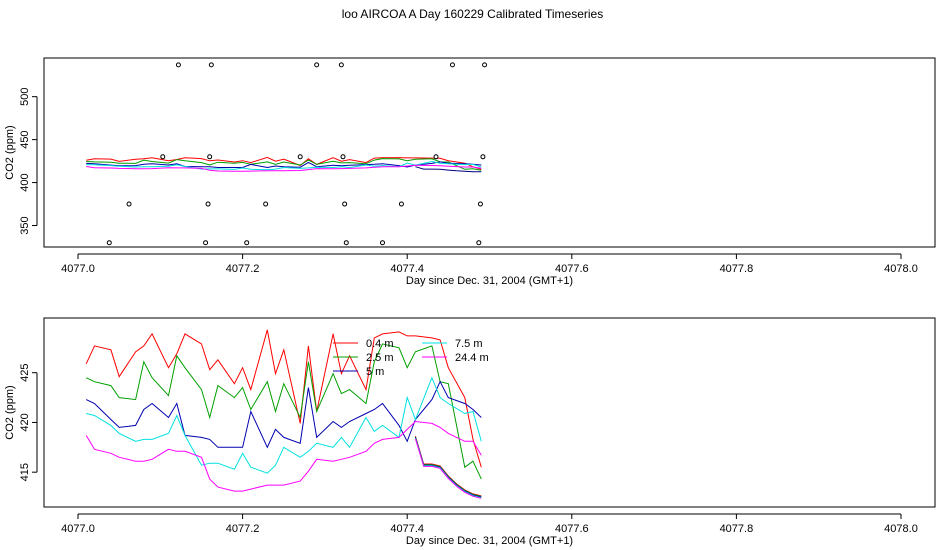 This screenshot has height=550, width=950. I want to click on y-tick-label: 500, so click(25, 96).